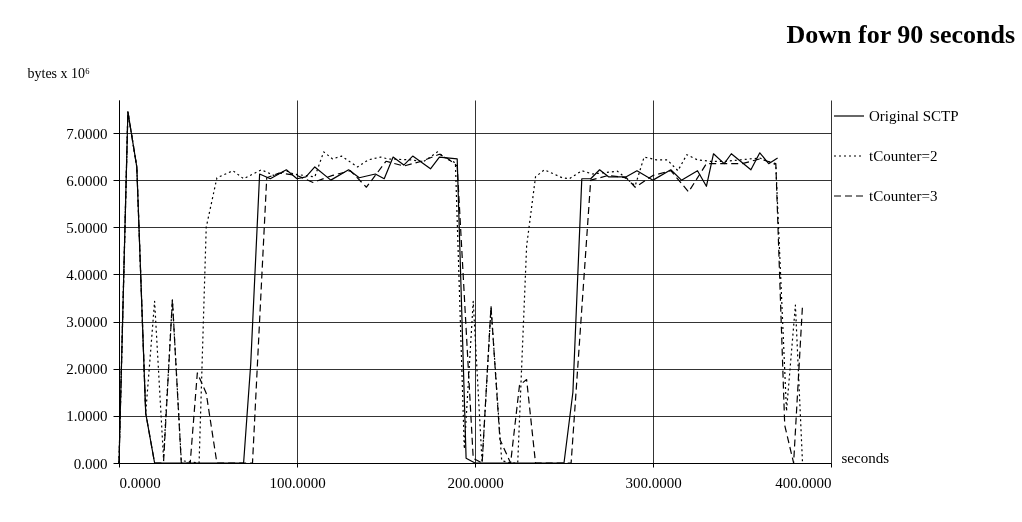  I want to click on legend-label: Original SCTP, so click(914, 116).